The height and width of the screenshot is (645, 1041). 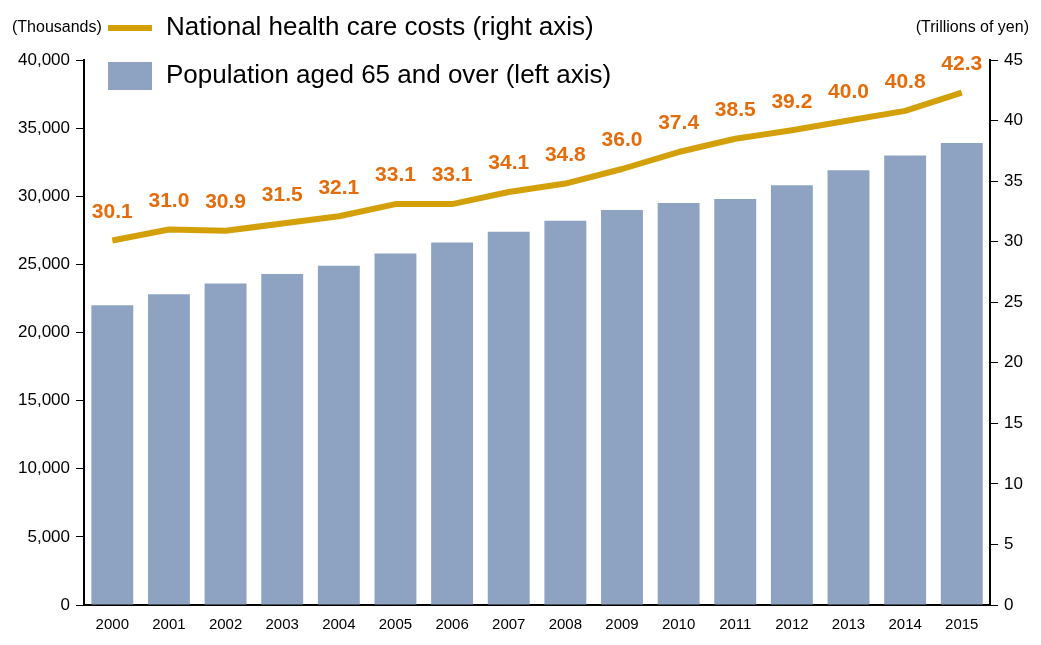 I want to click on y-tick-label: 0, so click(x=65, y=604).